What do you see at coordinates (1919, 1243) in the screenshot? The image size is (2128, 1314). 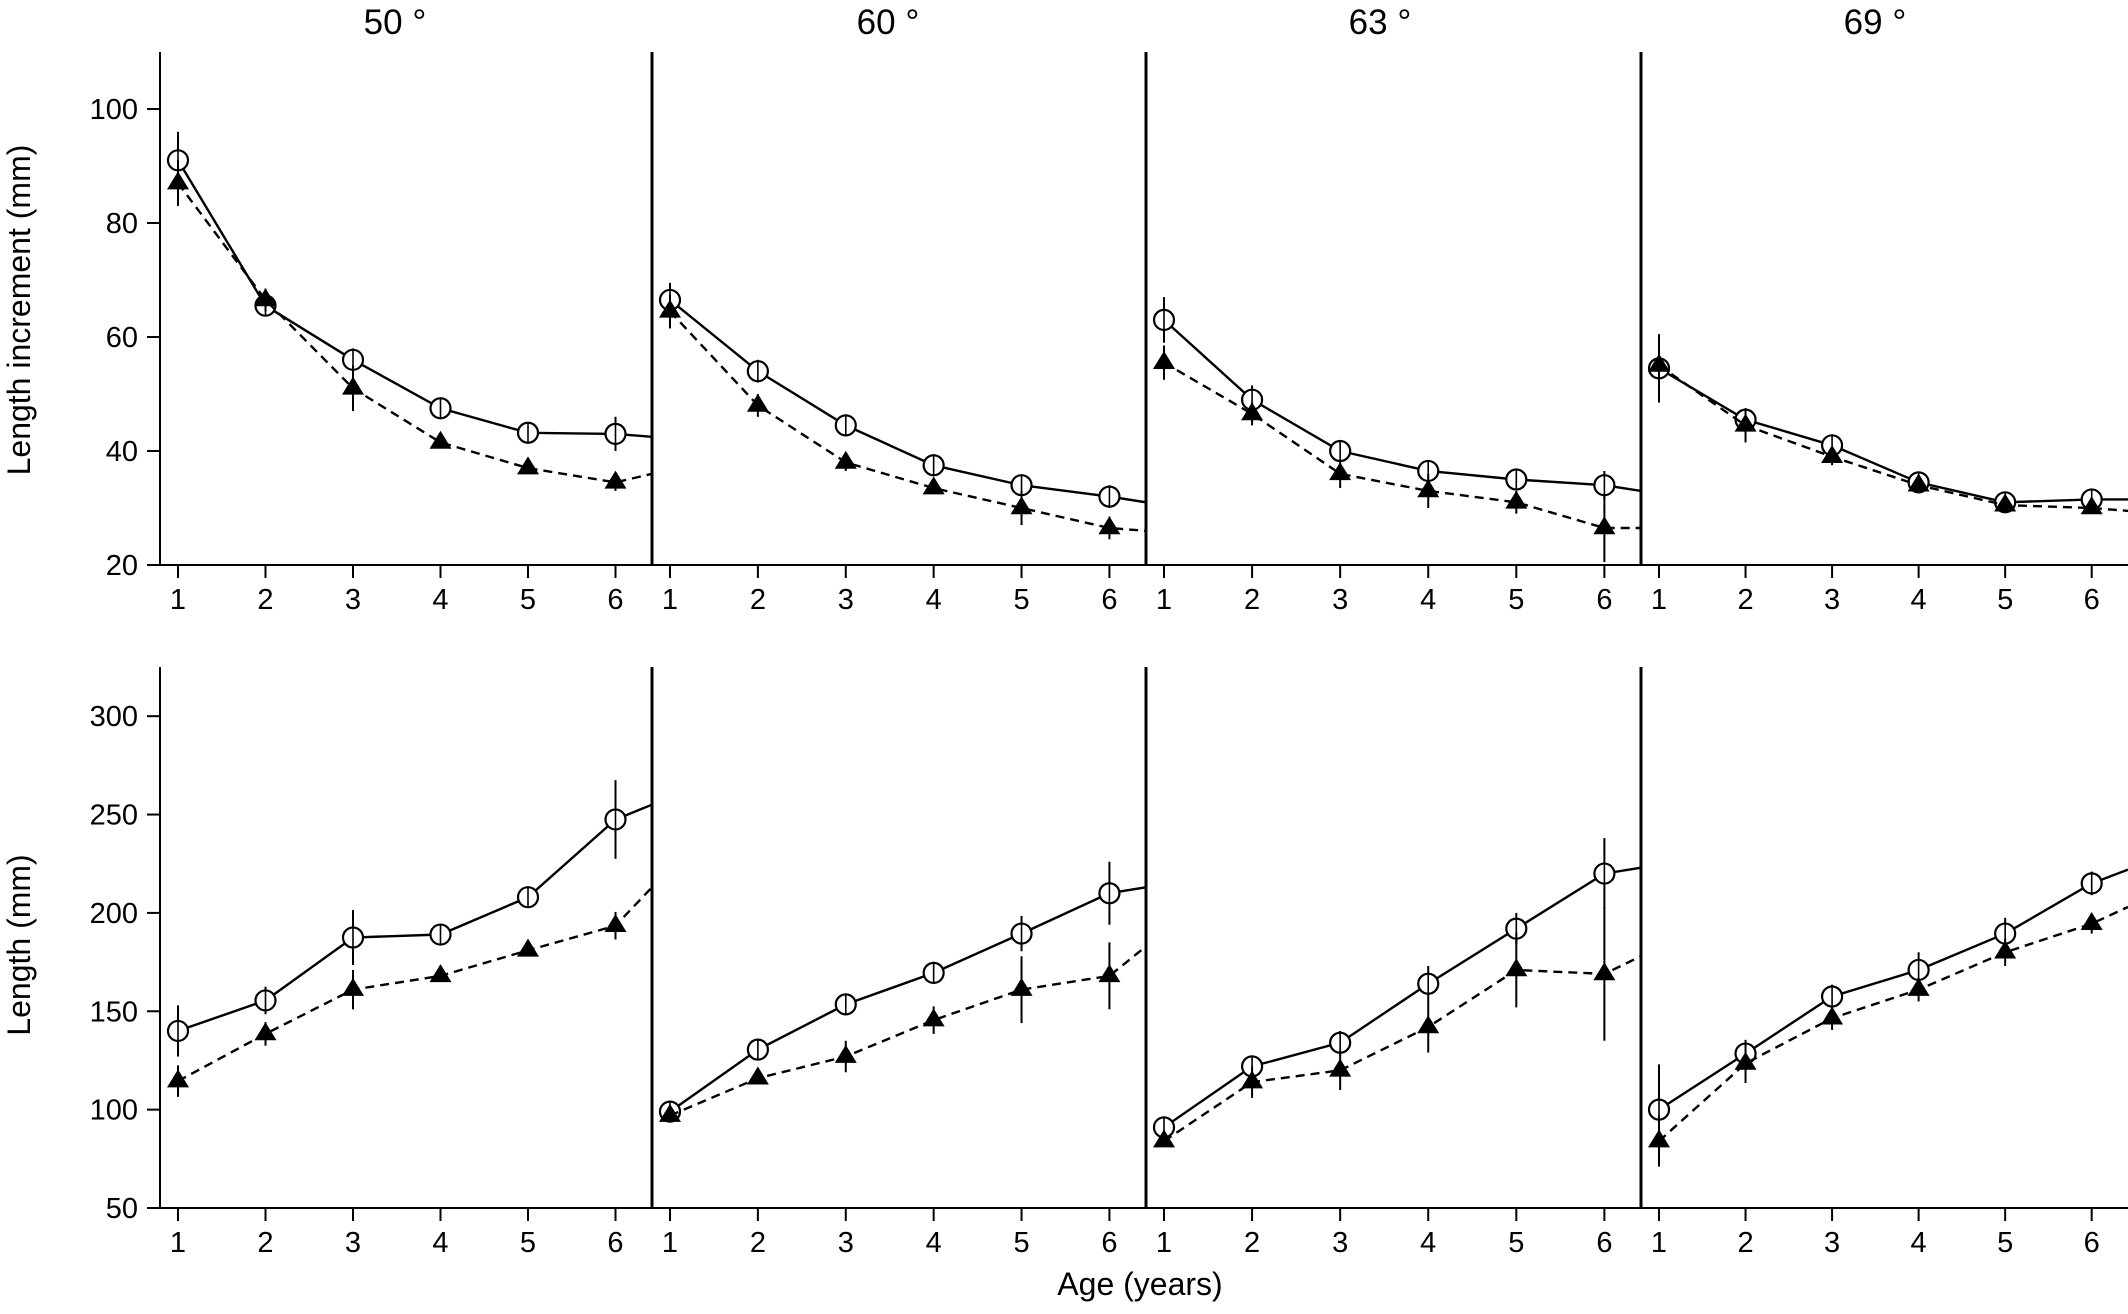 I see `panel-length-4-x-tick-label: 4` at bounding box center [1919, 1243].